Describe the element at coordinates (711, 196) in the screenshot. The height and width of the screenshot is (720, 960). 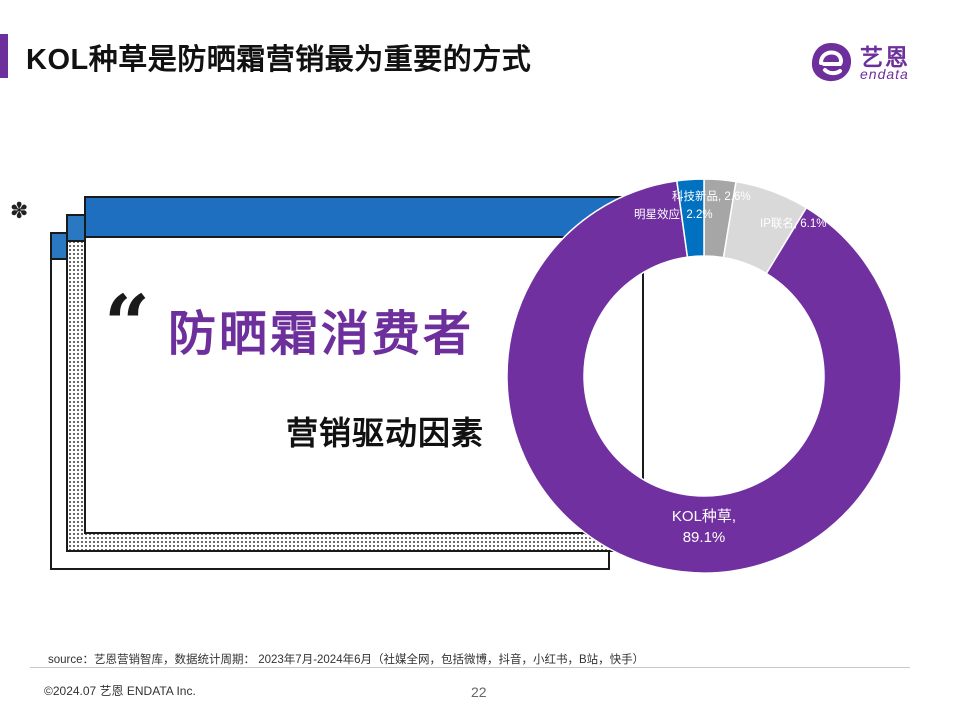
I see `donut-label-科技新品: 科技新品, 2.6%` at that location.